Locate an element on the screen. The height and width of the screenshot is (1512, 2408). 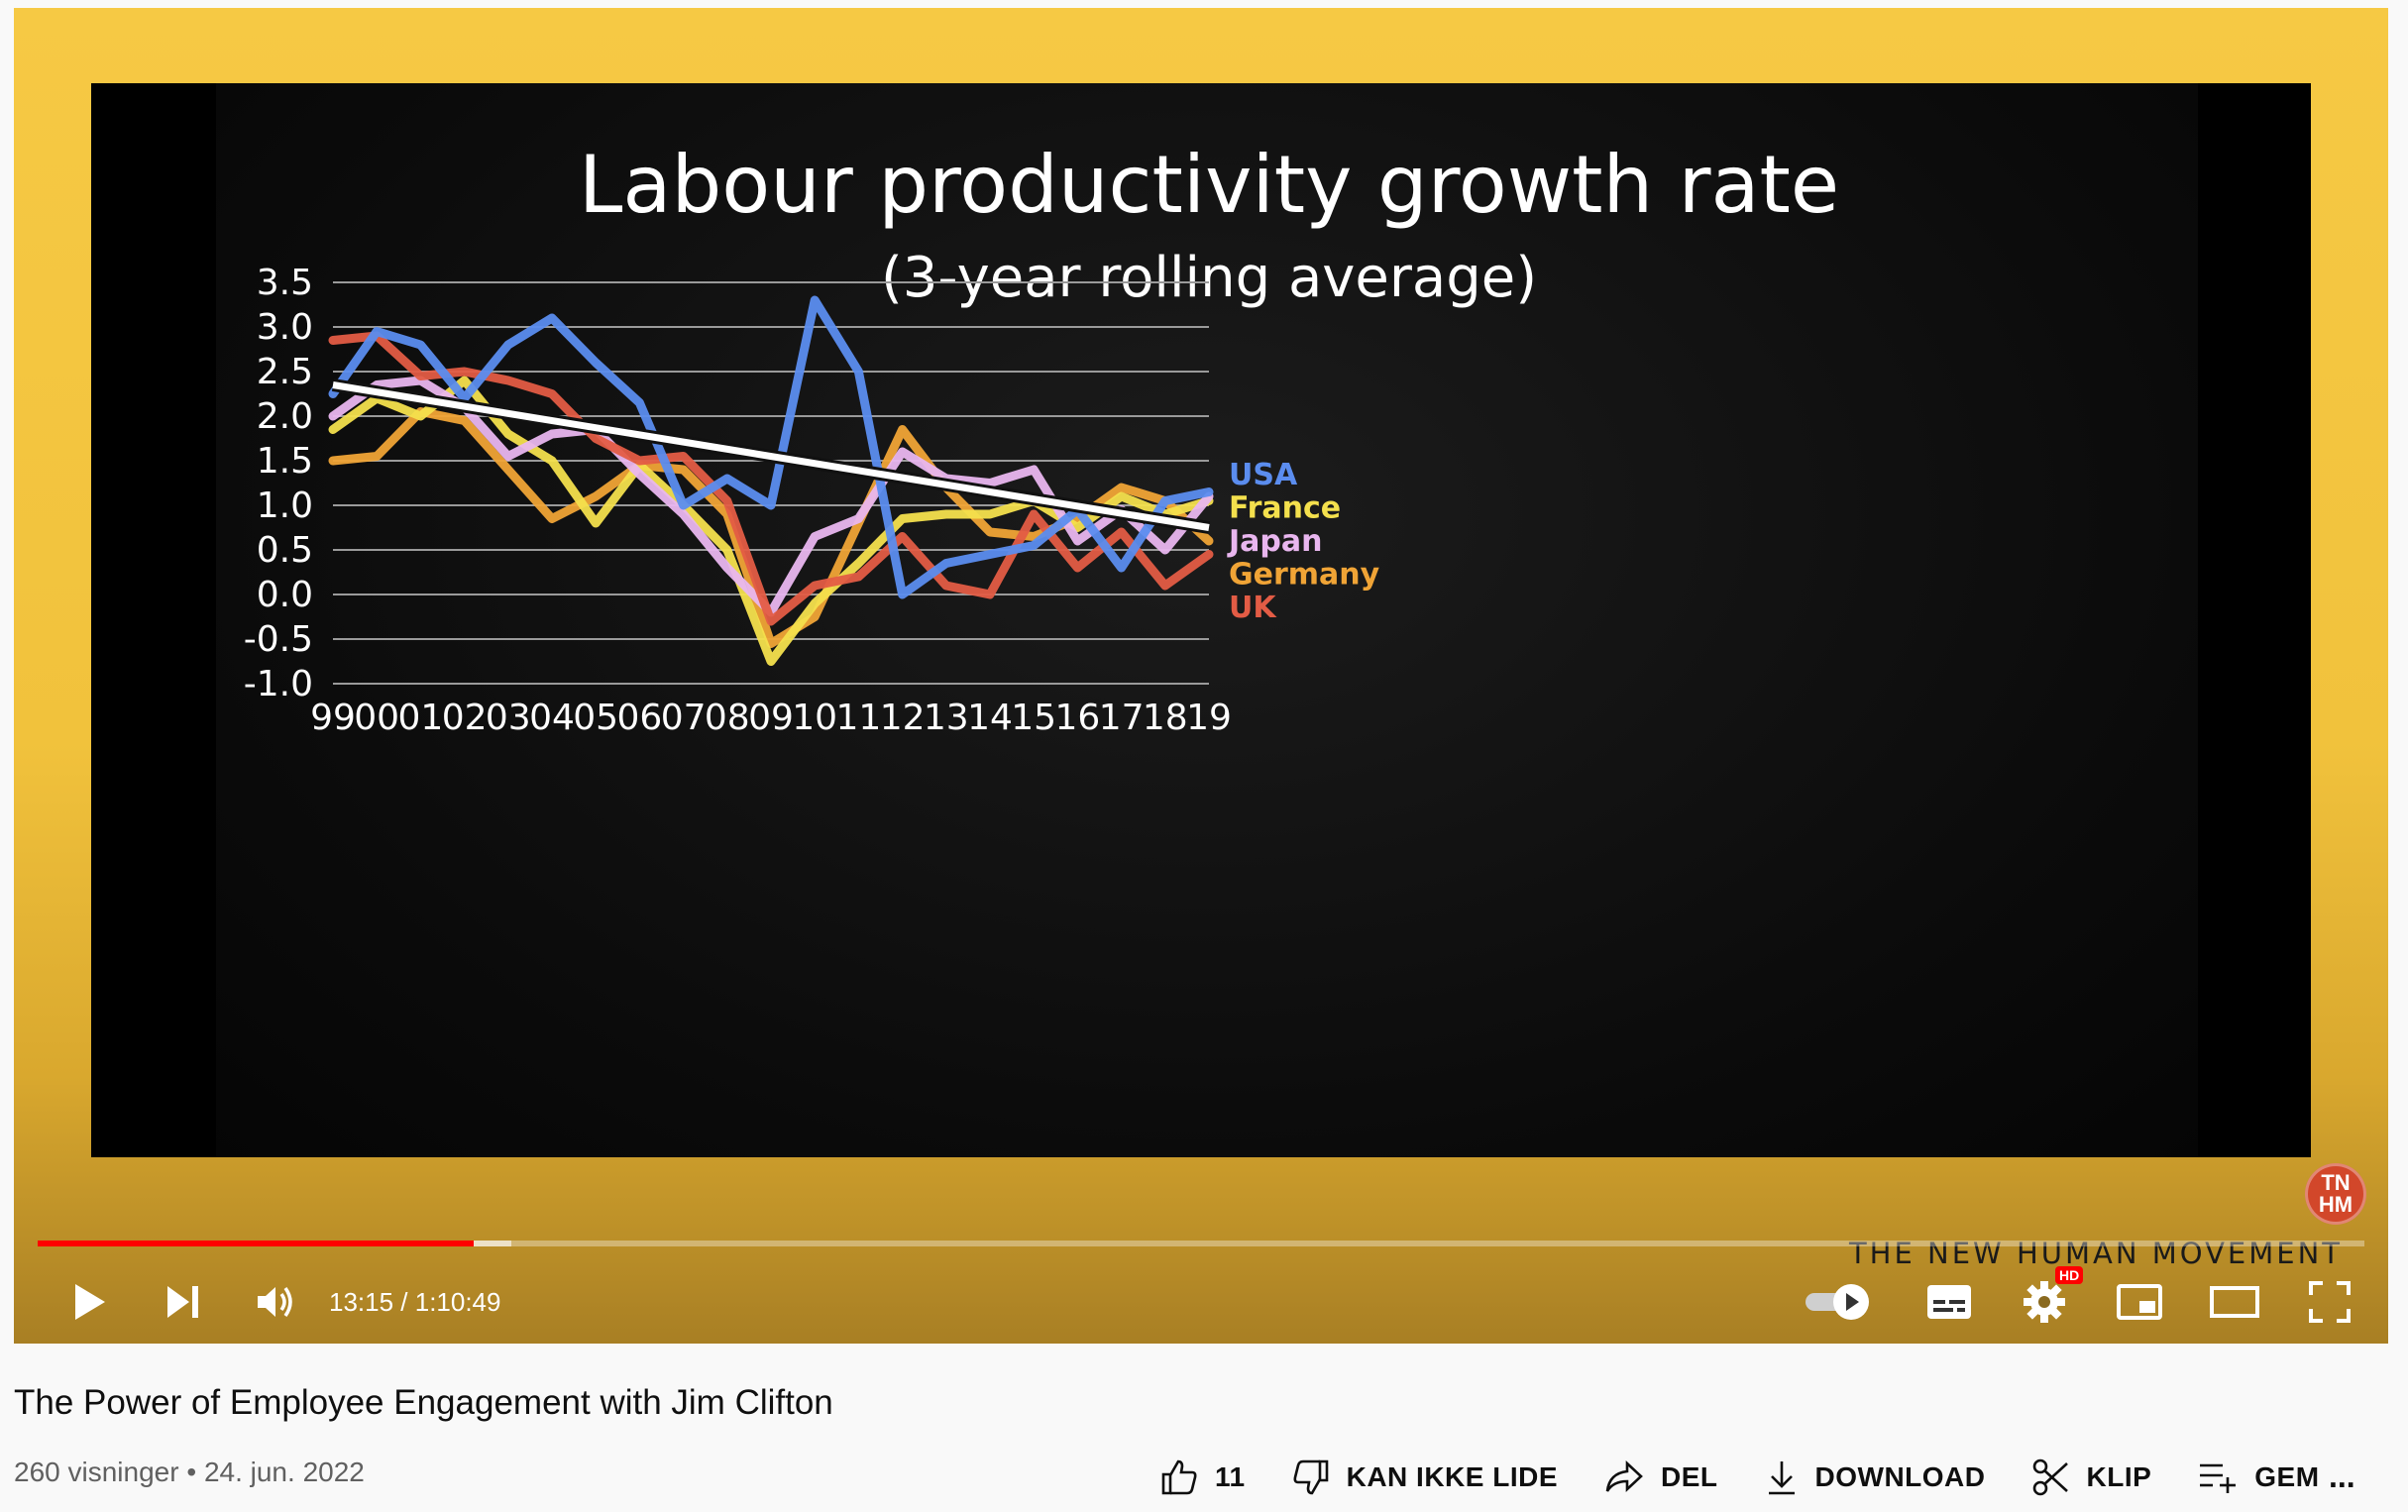
y-tick-label: 3.0 is located at coordinates (285, 328).